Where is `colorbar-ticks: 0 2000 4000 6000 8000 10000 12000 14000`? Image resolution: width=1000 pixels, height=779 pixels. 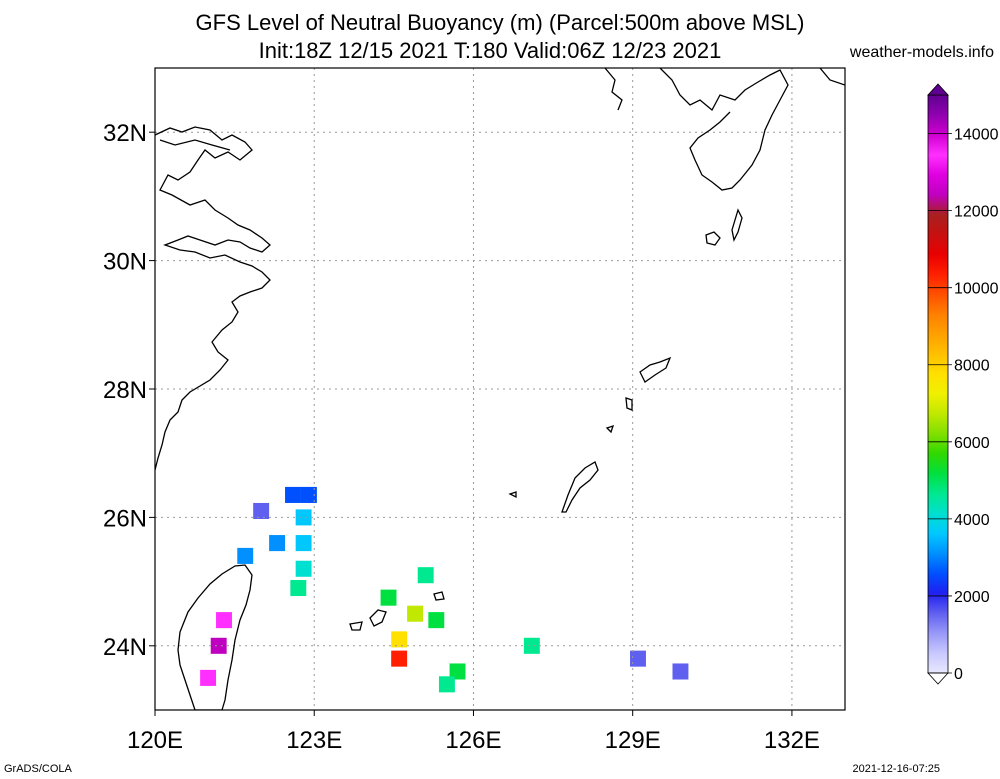
colorbar-ticks: 0 2000 4000 6000 8000 10000 12000 14000 is located at coordinates (963, 405).